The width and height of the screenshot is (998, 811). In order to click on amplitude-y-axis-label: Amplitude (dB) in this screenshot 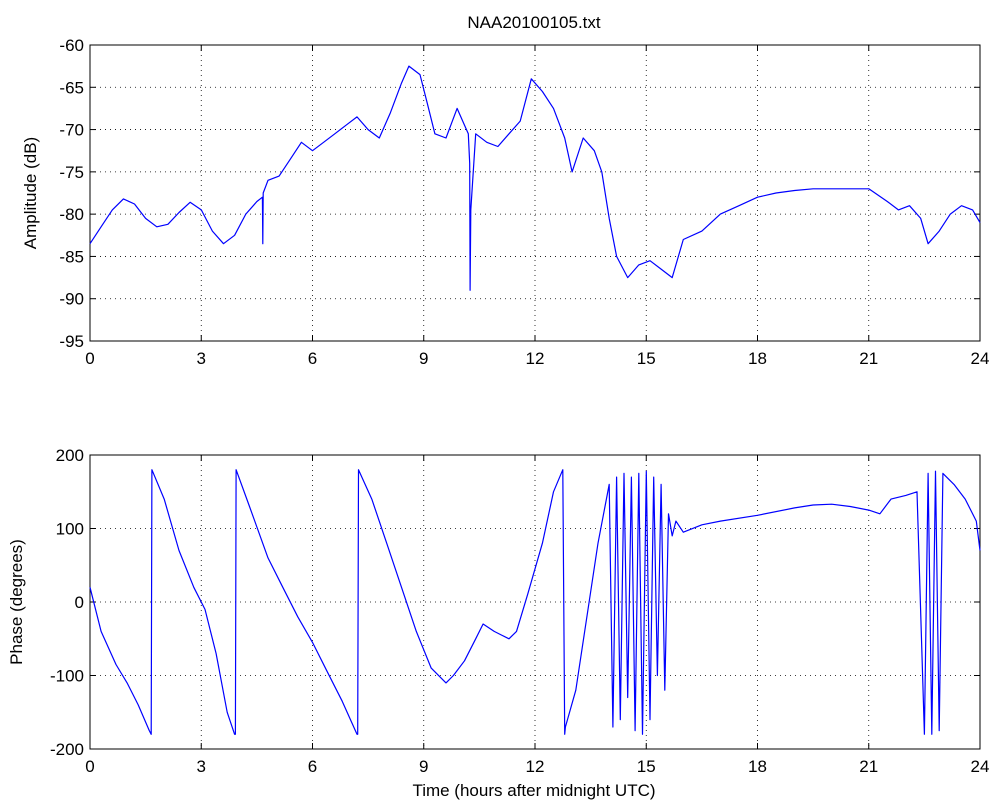, I will do `click(30, 193)`.